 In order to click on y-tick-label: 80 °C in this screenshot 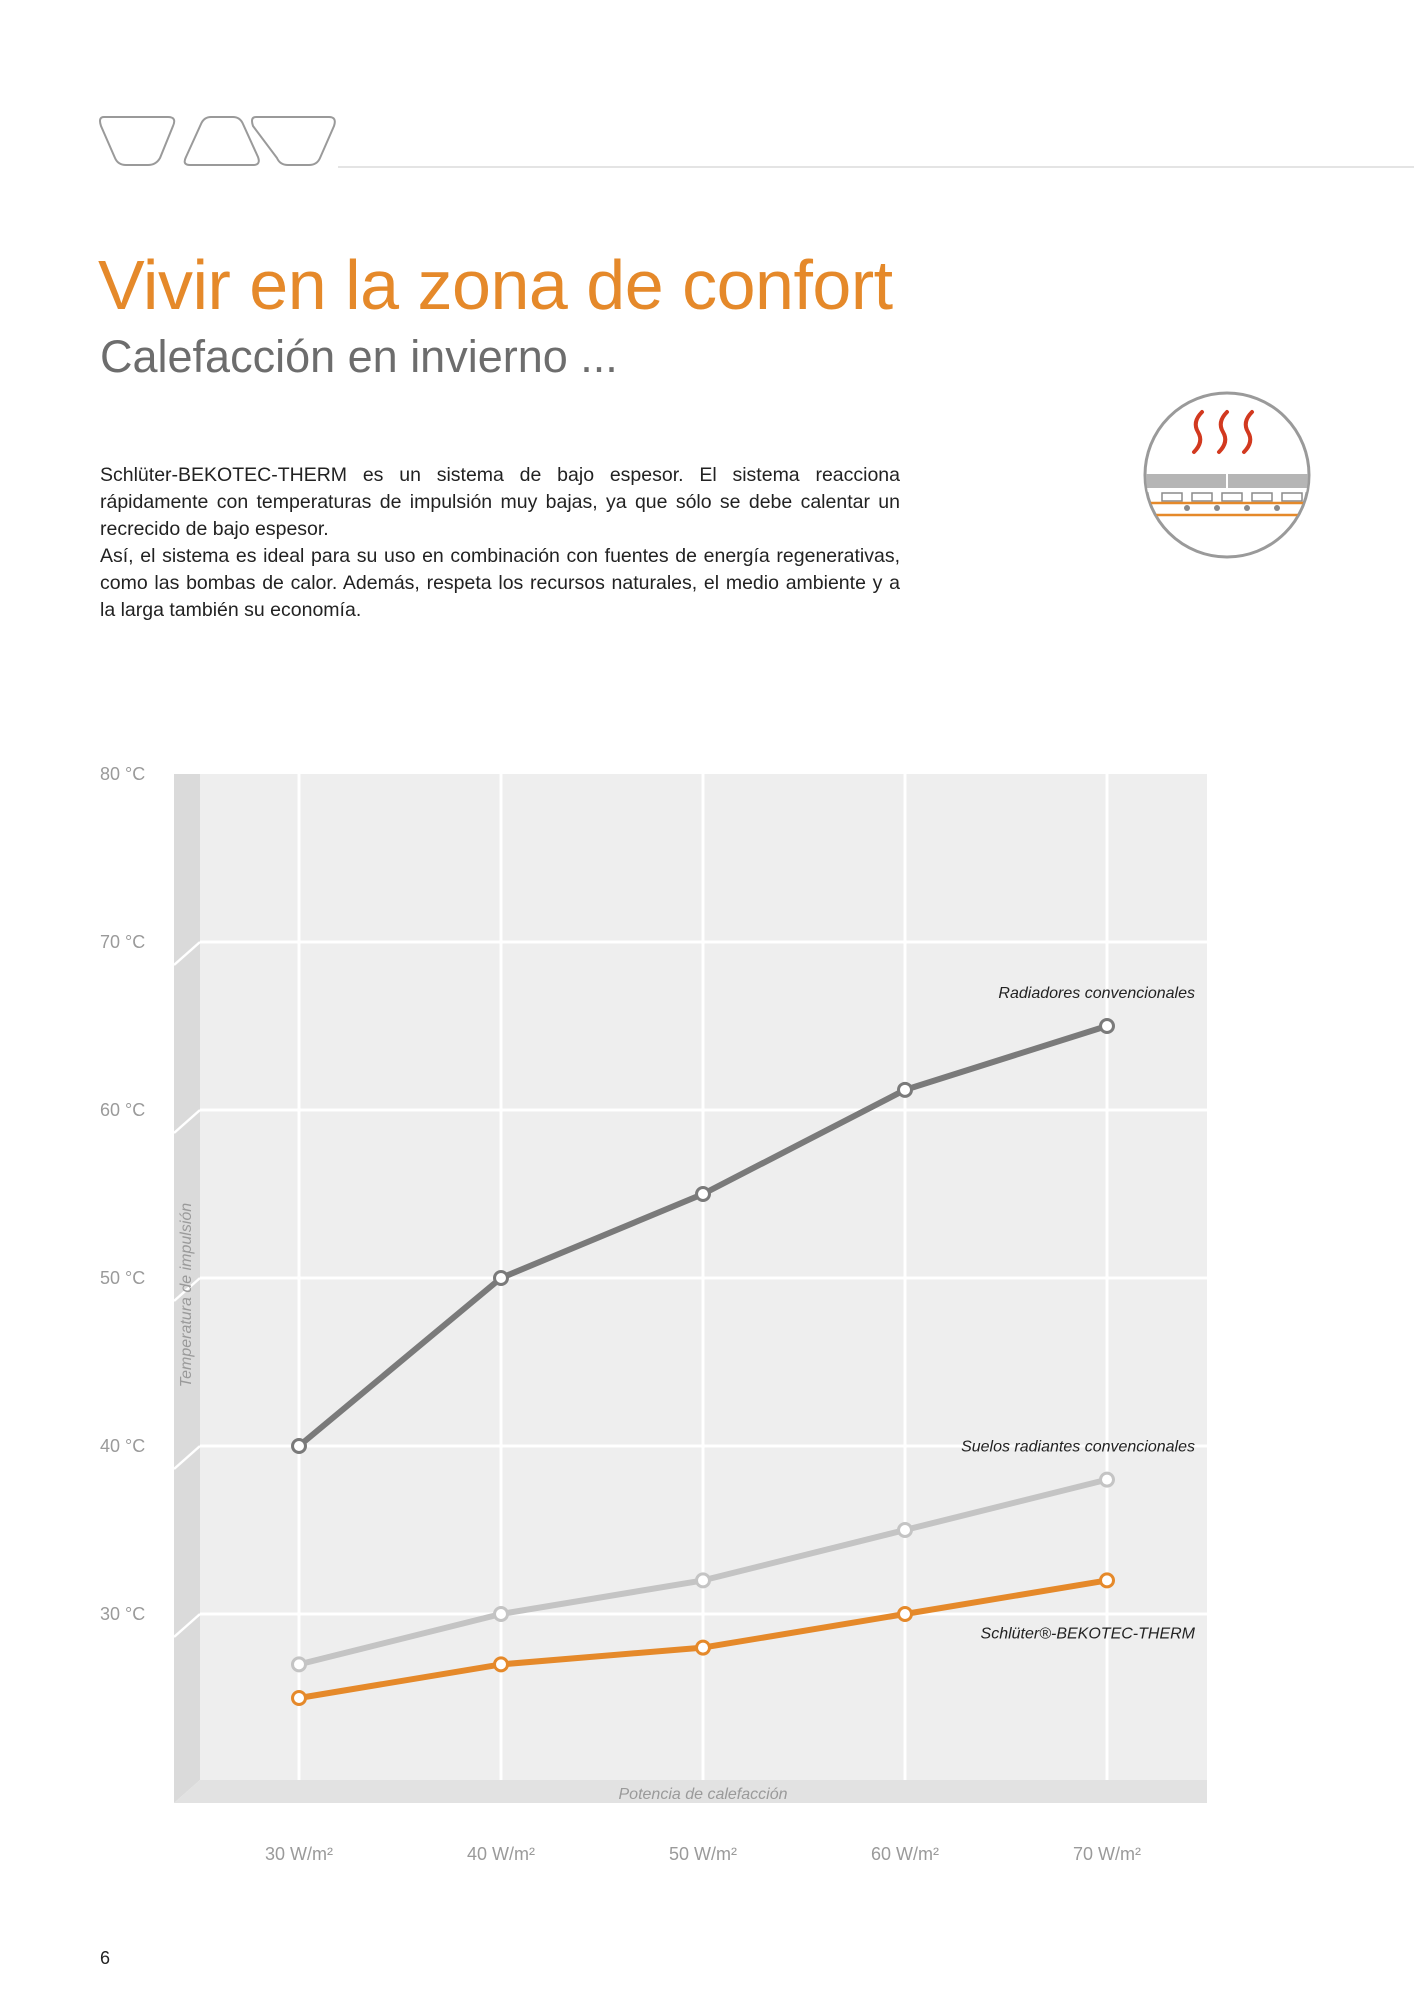, I will do `click(122, 774)`.